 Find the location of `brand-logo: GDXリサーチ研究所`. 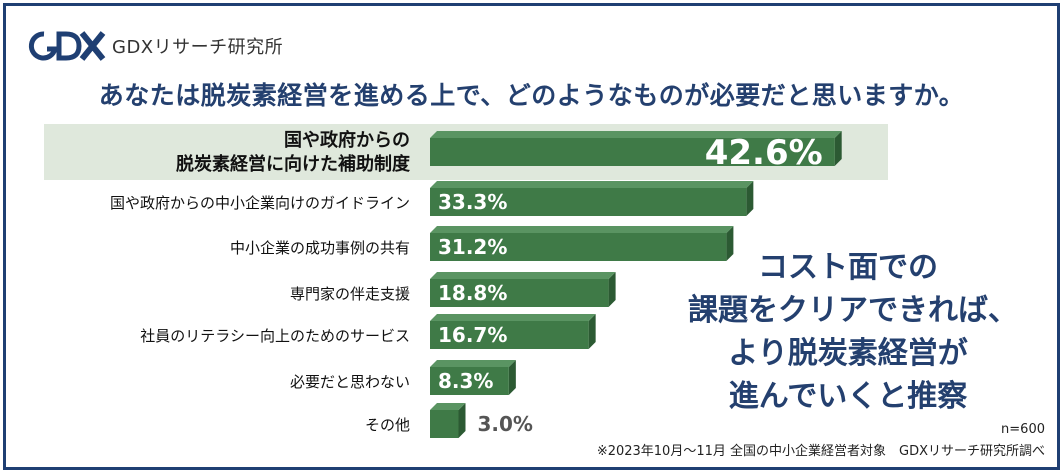

brand-logo: GDXリサーチ研究所 is located at coordinates (155, 46).